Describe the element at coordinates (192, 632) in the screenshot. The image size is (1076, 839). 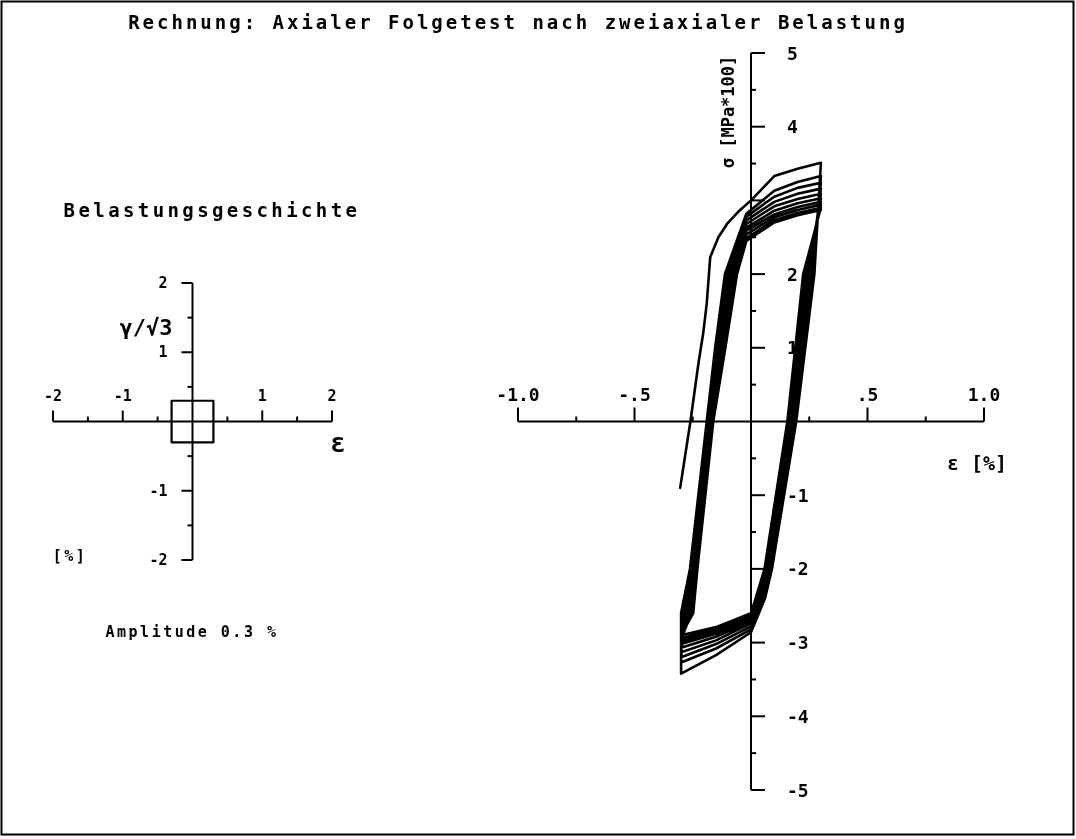
I see `text: Amplitude 0.3 %` at that location.